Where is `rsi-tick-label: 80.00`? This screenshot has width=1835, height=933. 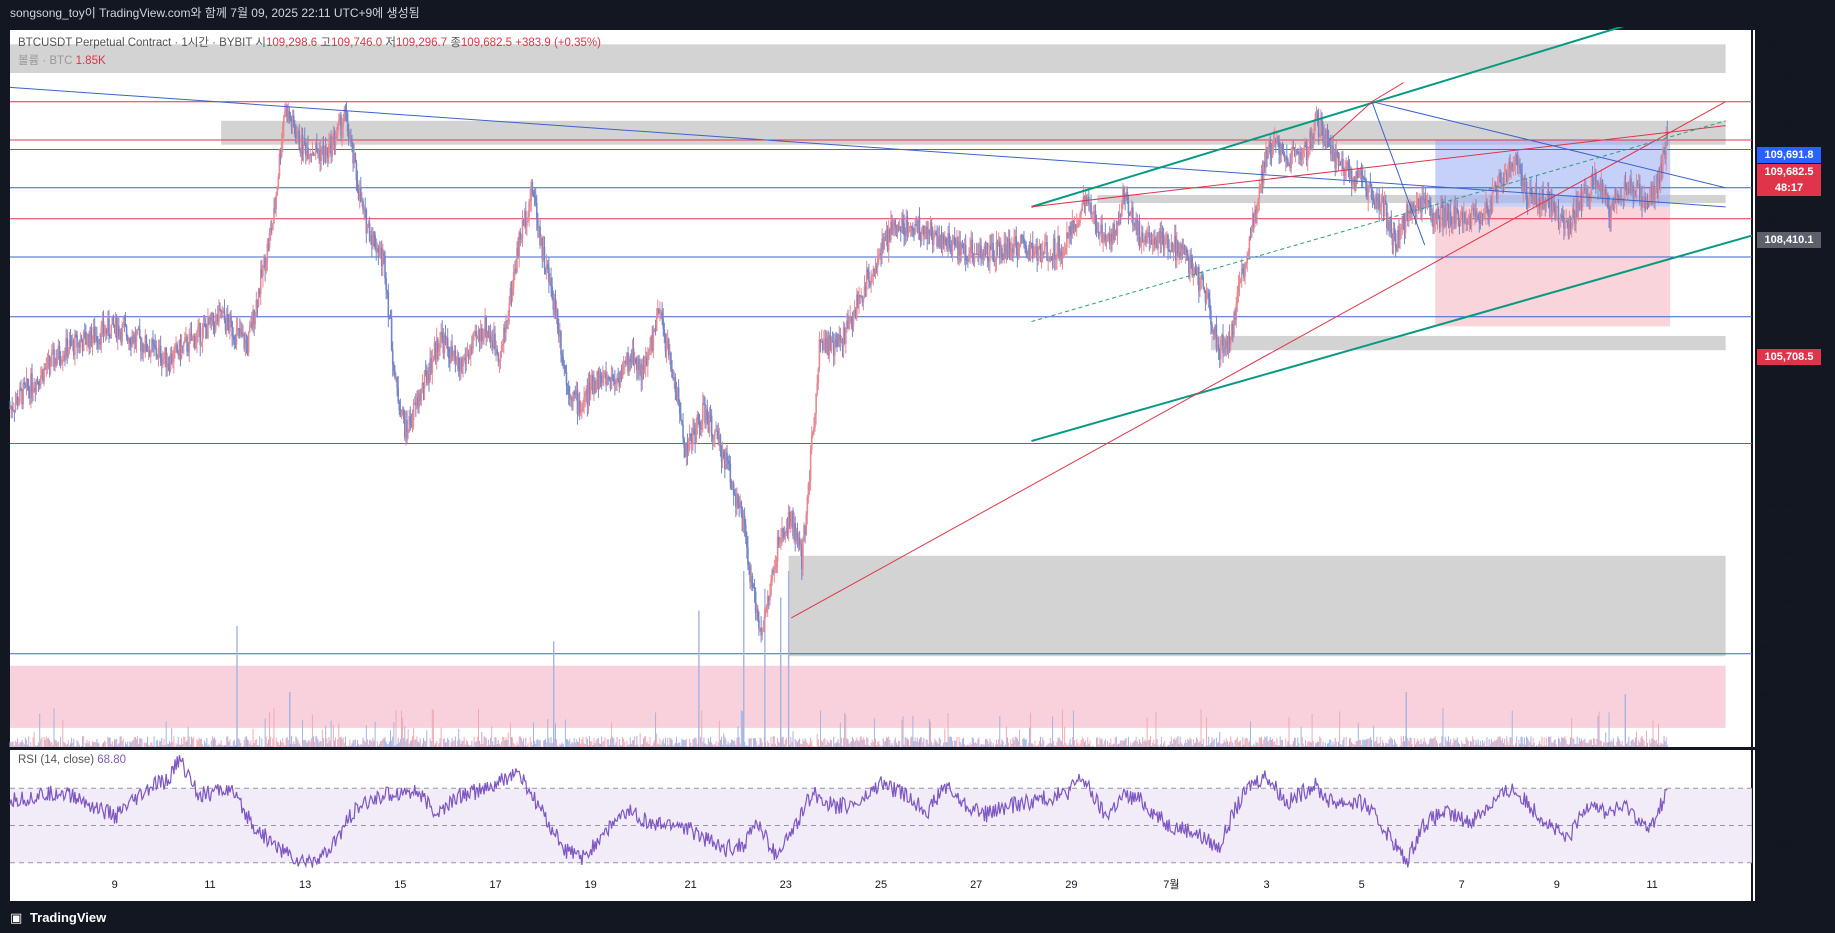
rsi-tick-label: 80.00 is located at coordinates (1776, 771).